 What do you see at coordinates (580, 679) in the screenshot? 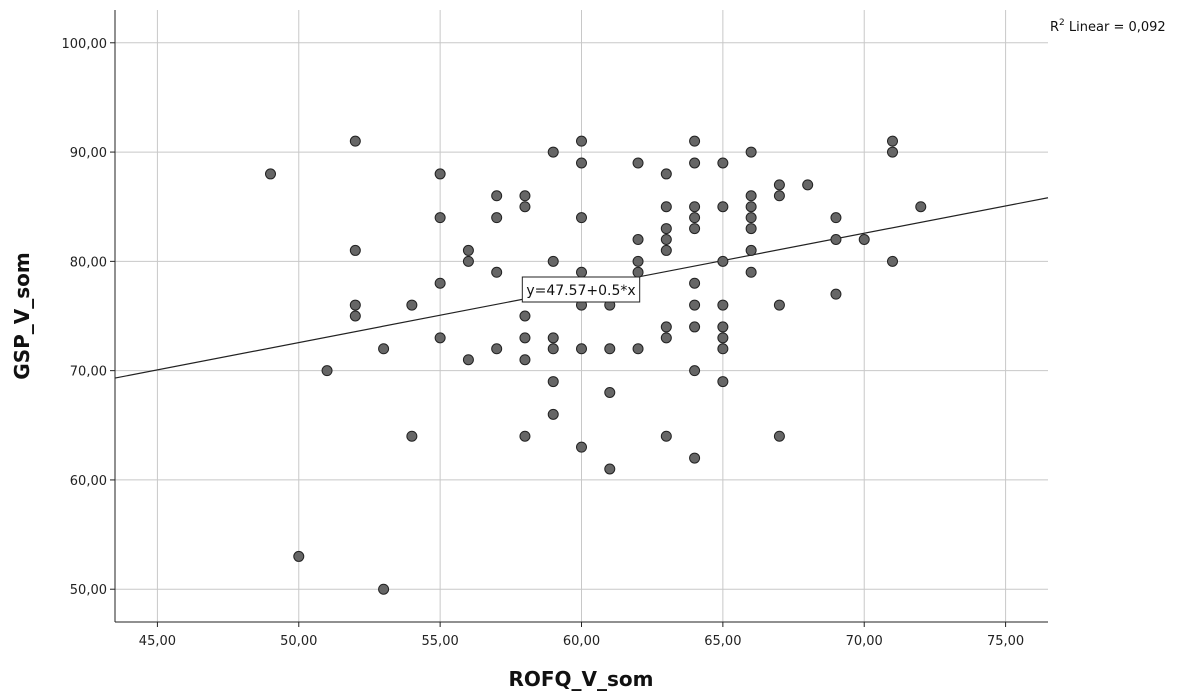
I see `x-axis-title: ROFQ_V_som` at bounding box center [580, 679].